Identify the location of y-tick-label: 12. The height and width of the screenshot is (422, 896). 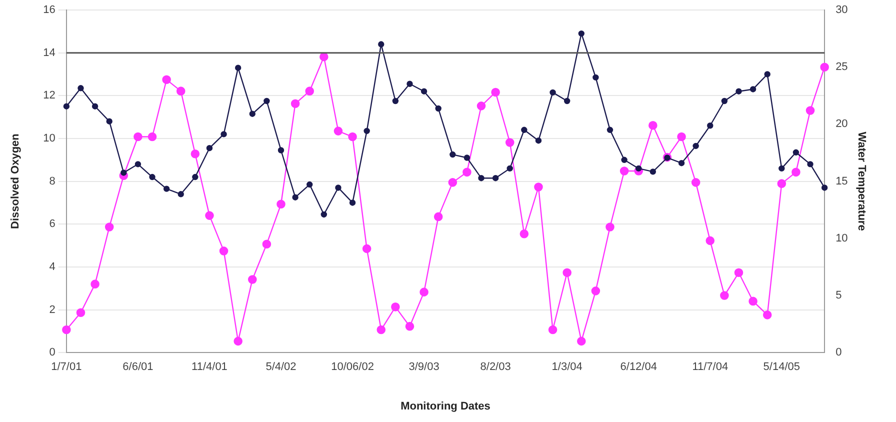
(49, 96).